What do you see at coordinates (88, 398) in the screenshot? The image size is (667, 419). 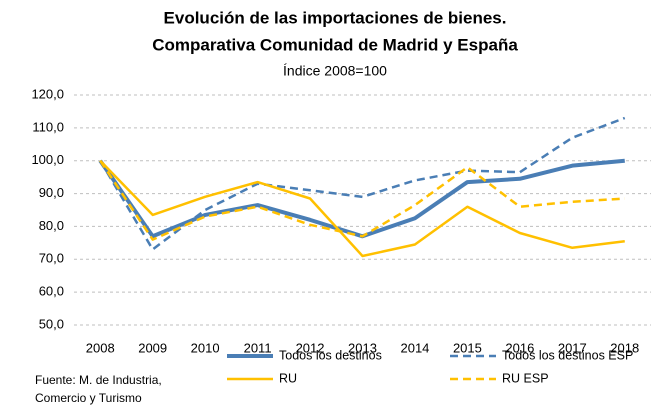 I see `source-note: Comercio y Turismo` at bounding box center [88, 398].